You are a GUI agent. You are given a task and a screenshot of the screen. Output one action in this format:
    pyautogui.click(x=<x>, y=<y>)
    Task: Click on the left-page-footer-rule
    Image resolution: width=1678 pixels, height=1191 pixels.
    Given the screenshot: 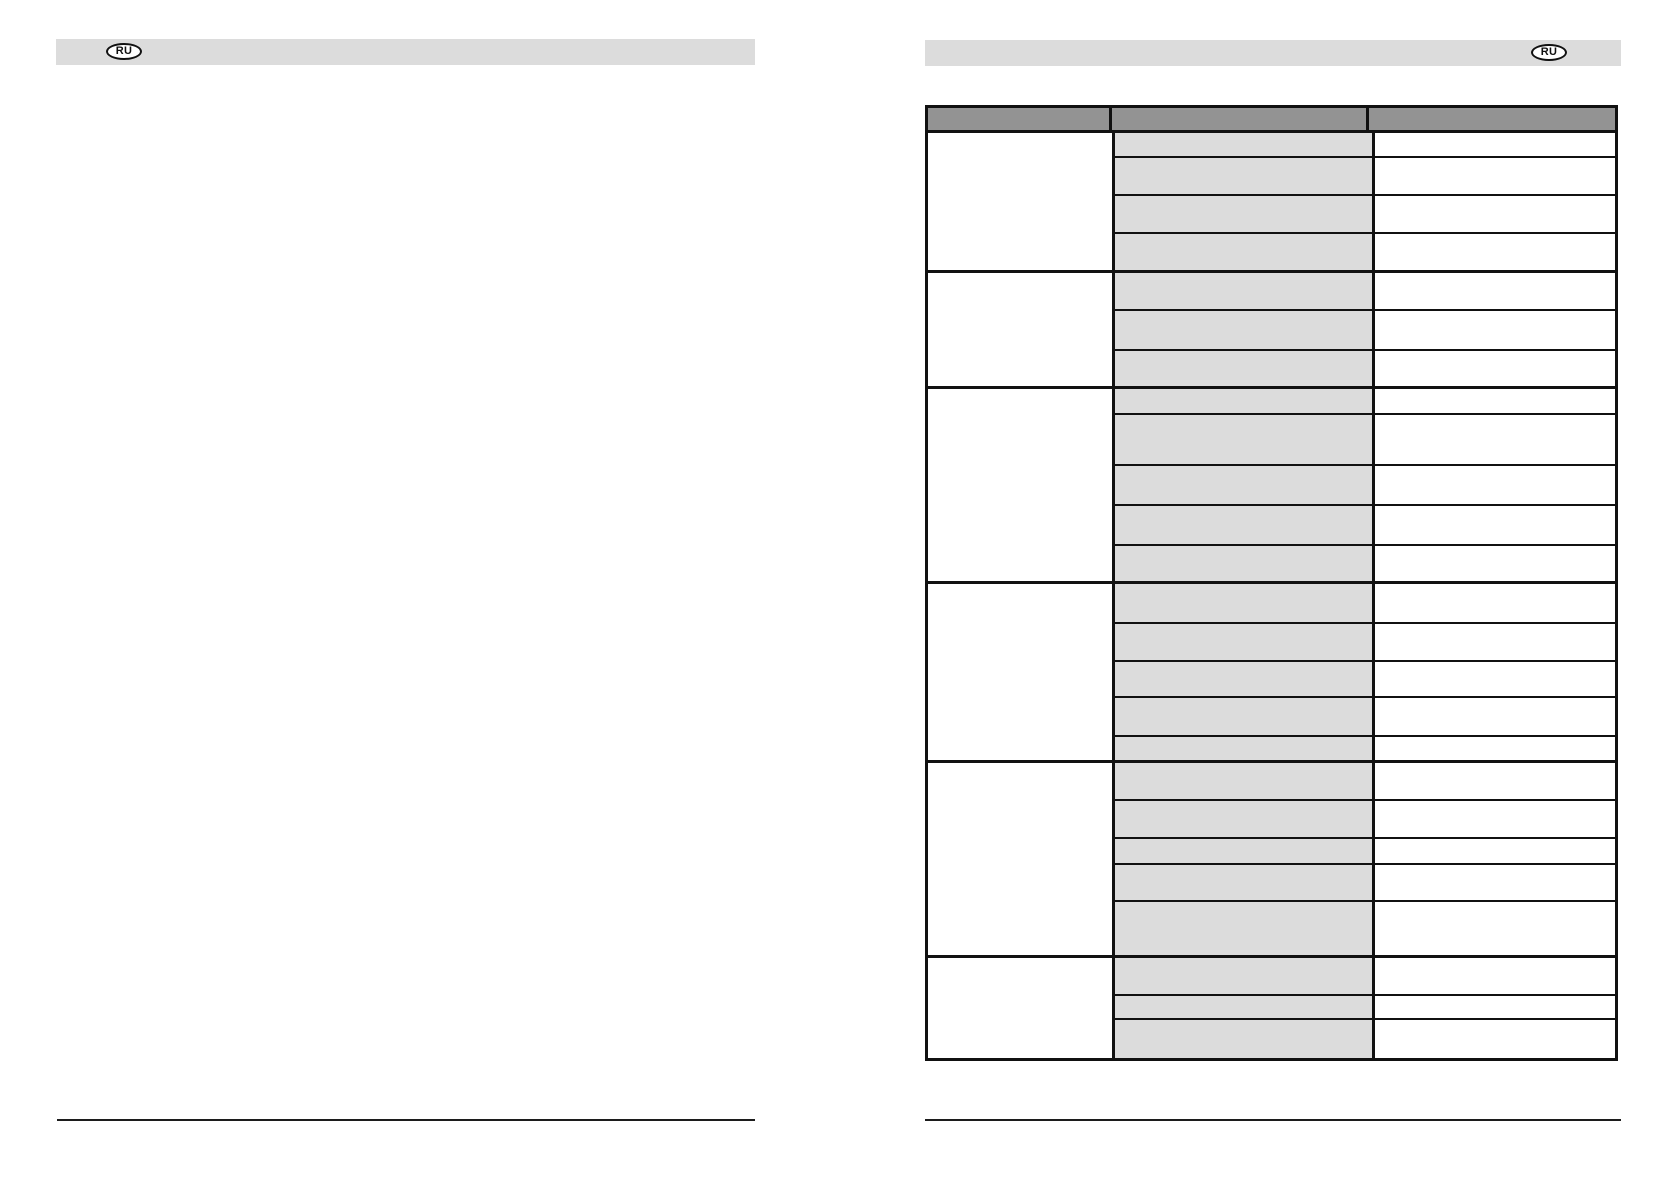 What is the action you would take?
    pyautogui.click(x=406, y=1120)
    